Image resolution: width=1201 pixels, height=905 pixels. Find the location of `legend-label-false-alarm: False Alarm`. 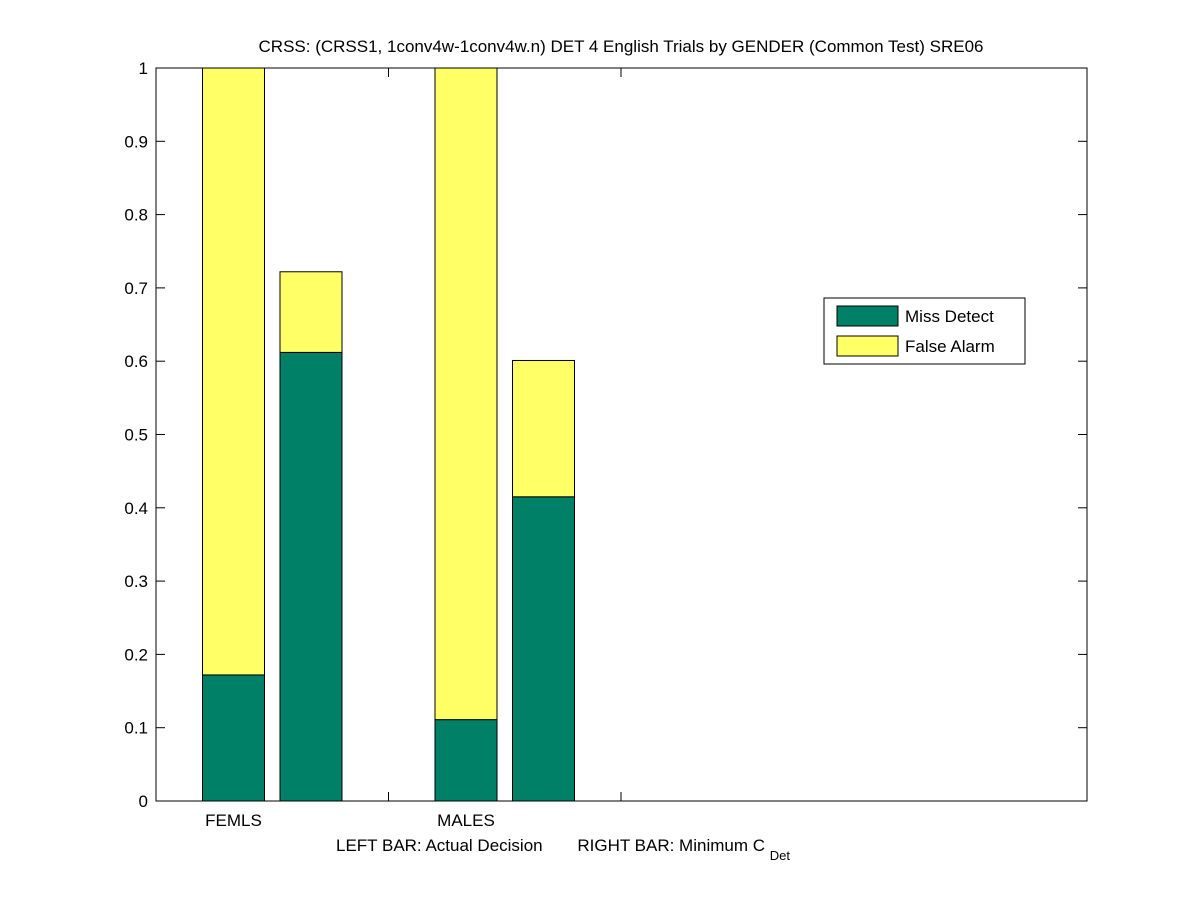

legend-label-false-alarm: False Alarm is located at coordinates (950, 346).